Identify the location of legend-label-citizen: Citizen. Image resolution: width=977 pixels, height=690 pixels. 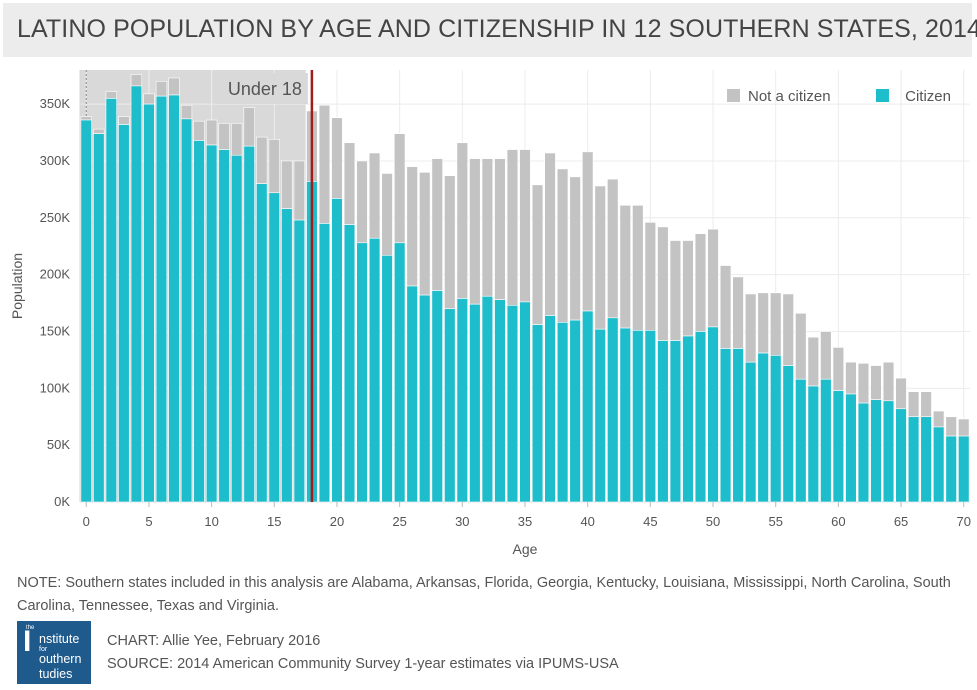
(928, 96).